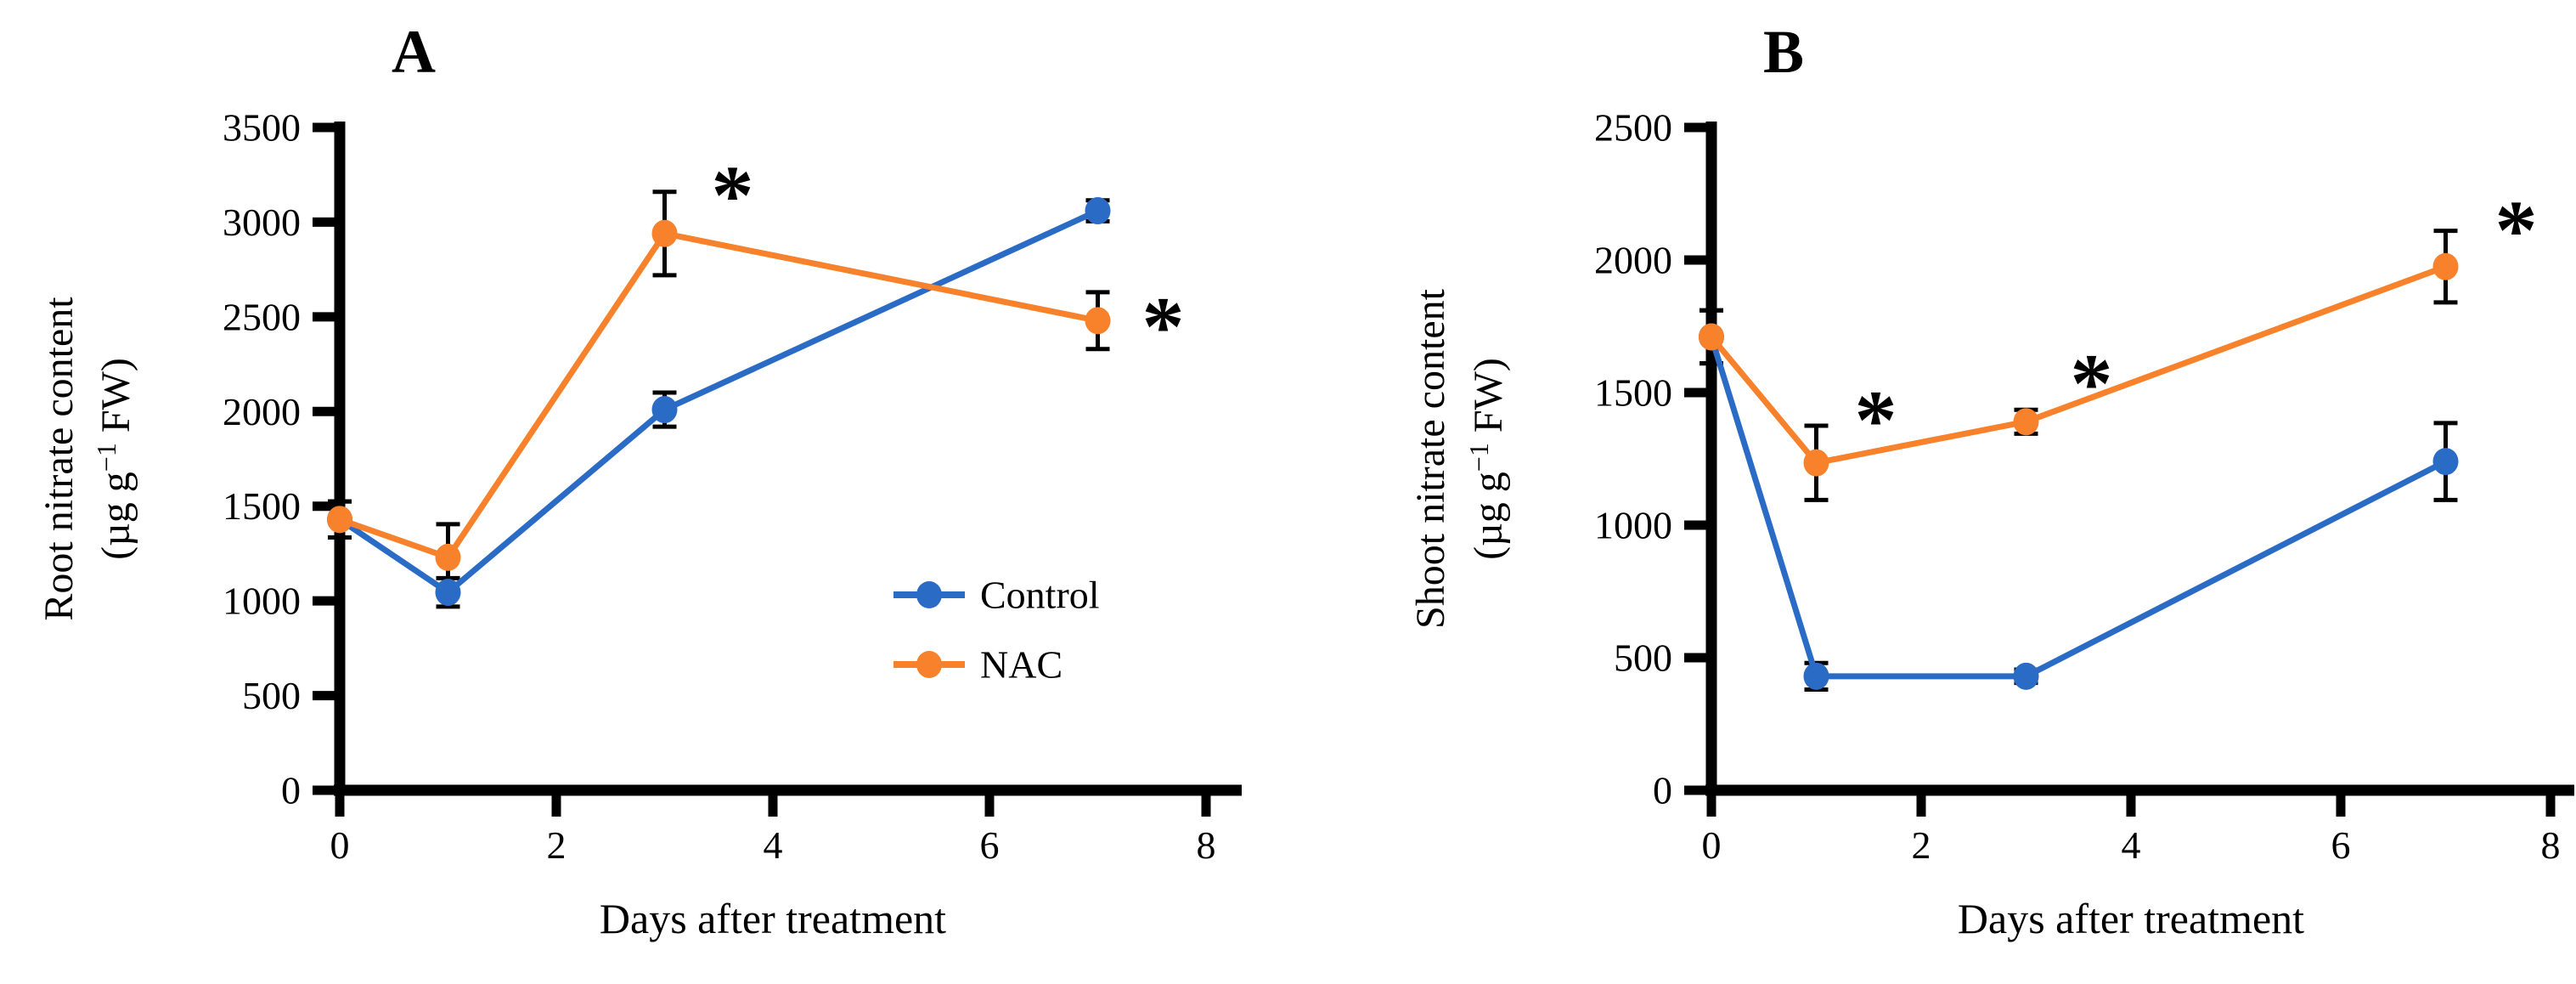 This screenshot has height=984, width=2576. What do you see at coordinates (1040, 595) in the screenshot?
I see `legend-label: Control` at bounding box center [1040, 595].